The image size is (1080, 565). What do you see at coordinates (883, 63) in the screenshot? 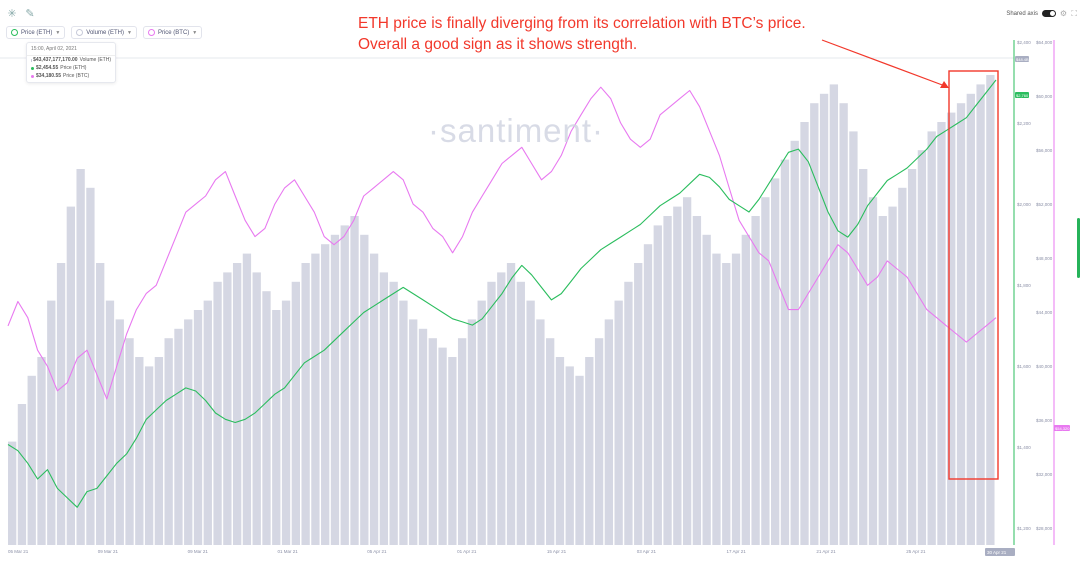
I see `annotation-arrow-line` at bounding box center [883, 63].